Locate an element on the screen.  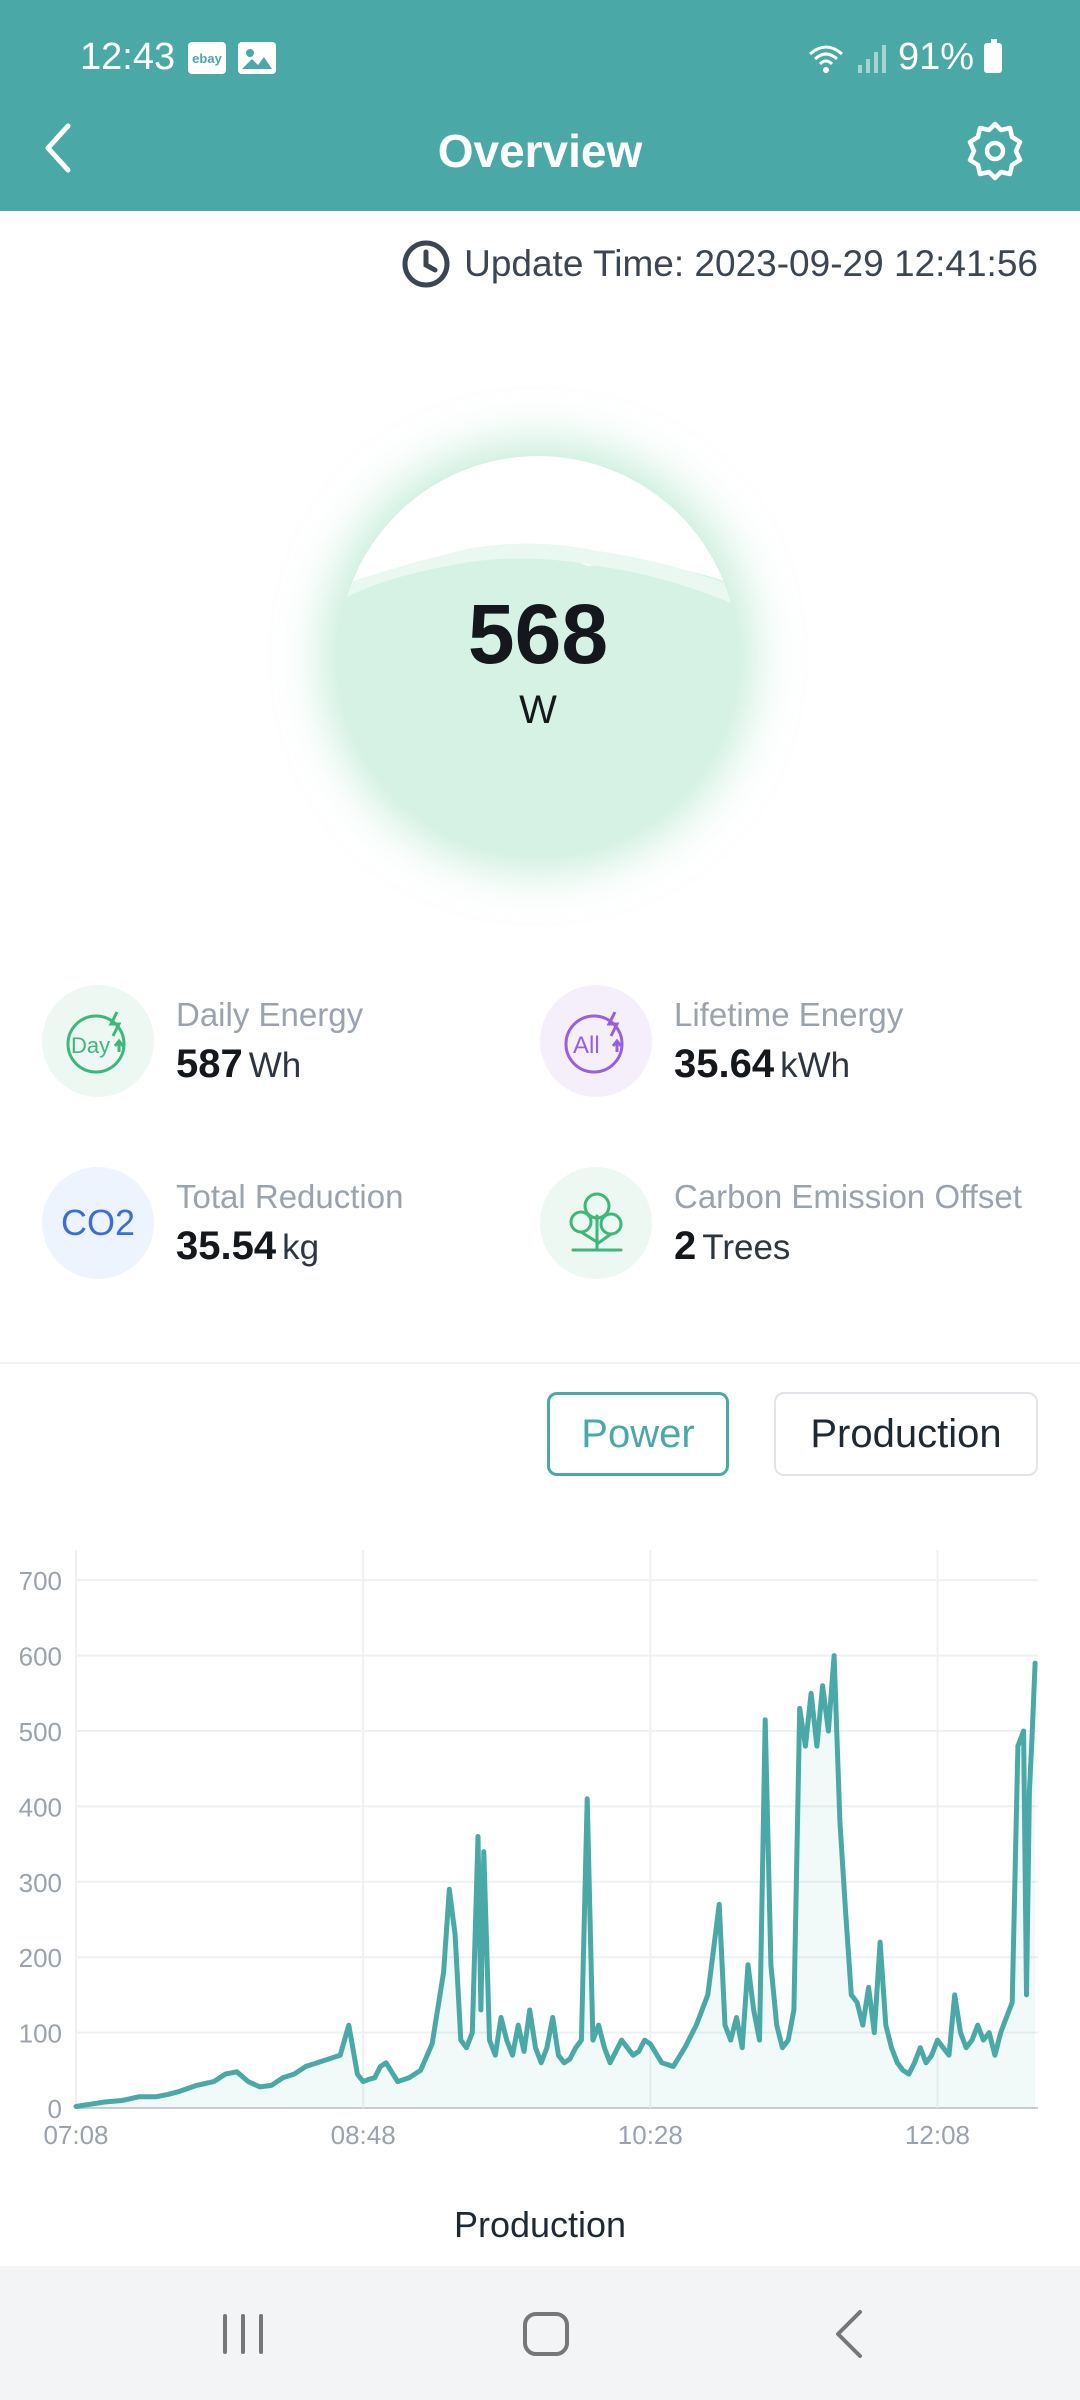
chevron-left-icon is located at coordinates (58, 148).